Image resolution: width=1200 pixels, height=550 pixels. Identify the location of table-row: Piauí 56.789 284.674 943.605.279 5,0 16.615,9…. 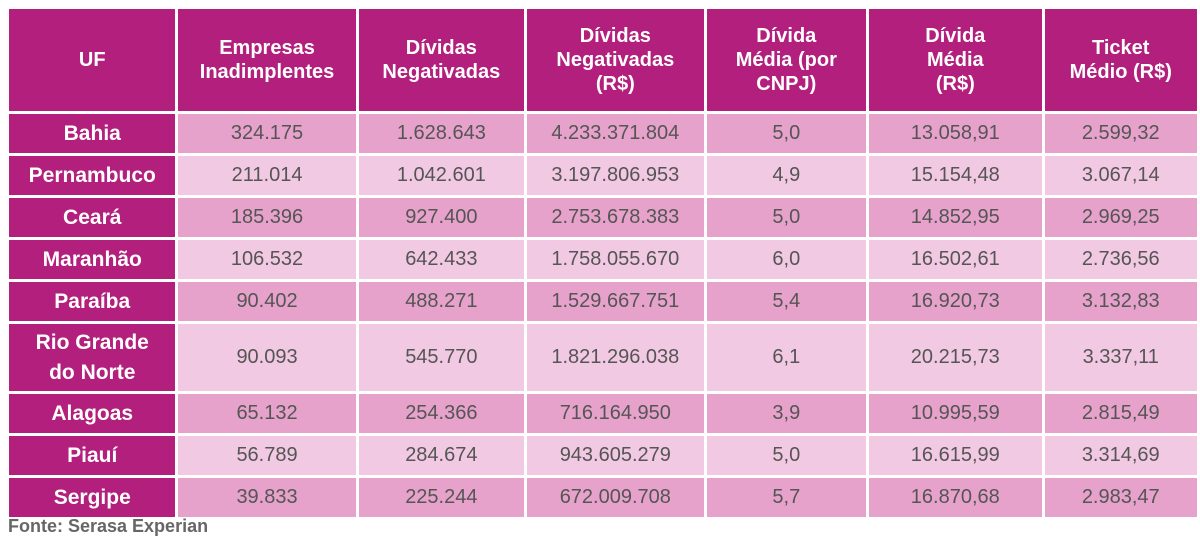
(603, 455).